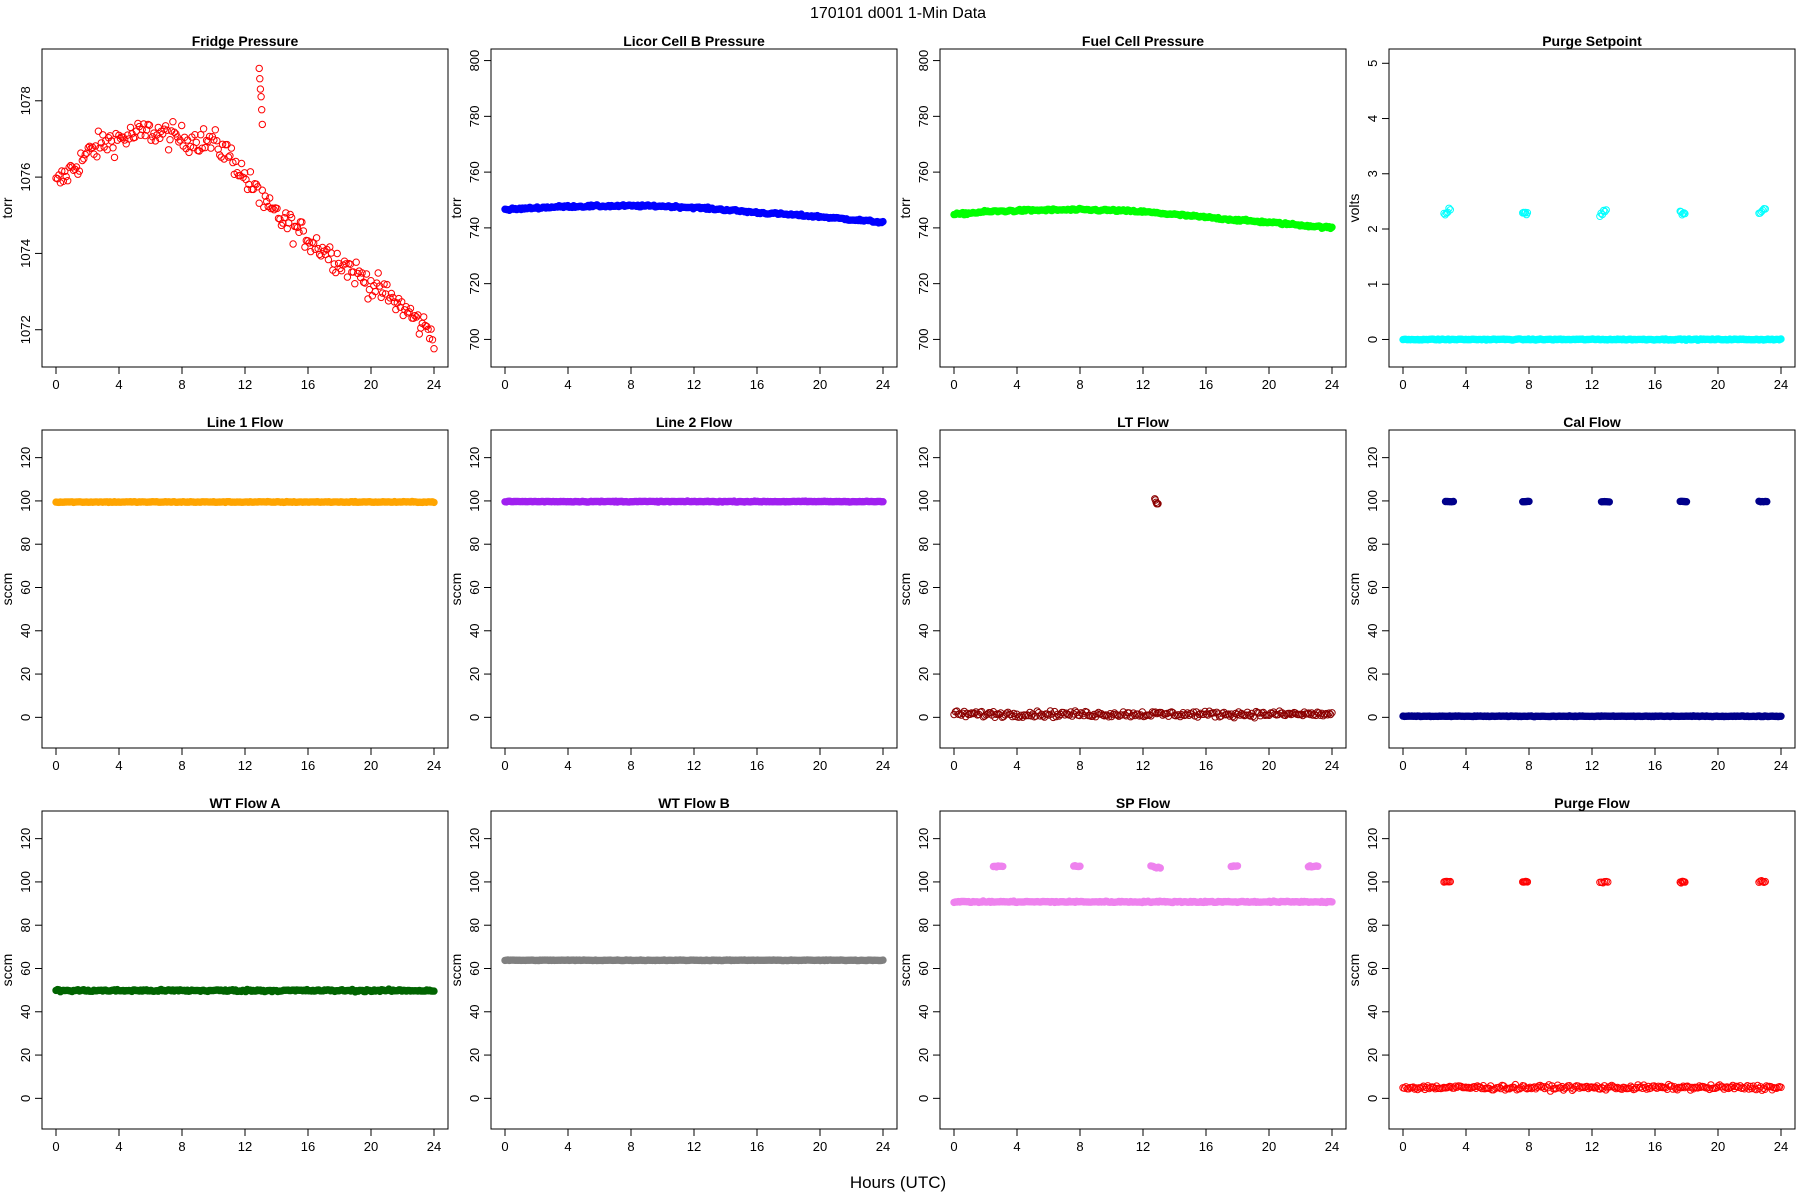  Describe the element at coordinates (1372, 228) in the screenshot. I see `y-tick-label: 2` at that location.